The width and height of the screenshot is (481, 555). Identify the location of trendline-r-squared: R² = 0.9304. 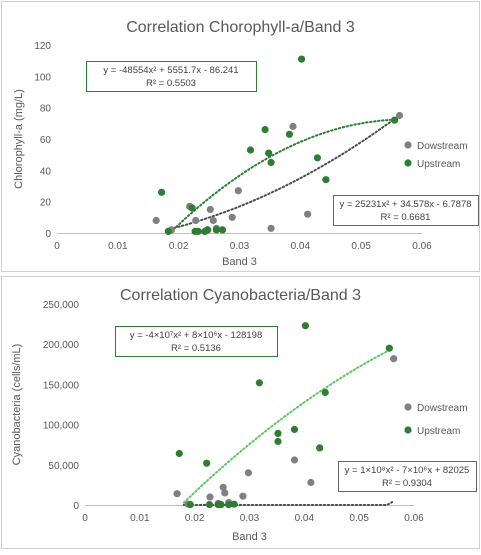
(407, 483).